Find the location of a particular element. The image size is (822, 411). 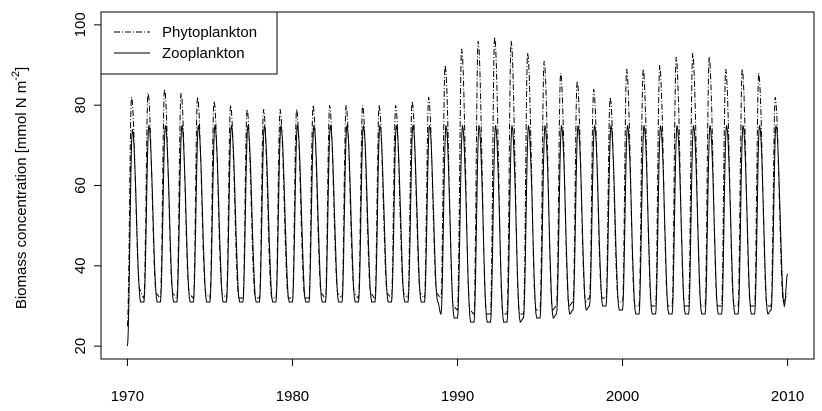

y-axis: 20 40 60 80 100 is located at coordinates (86, 183).